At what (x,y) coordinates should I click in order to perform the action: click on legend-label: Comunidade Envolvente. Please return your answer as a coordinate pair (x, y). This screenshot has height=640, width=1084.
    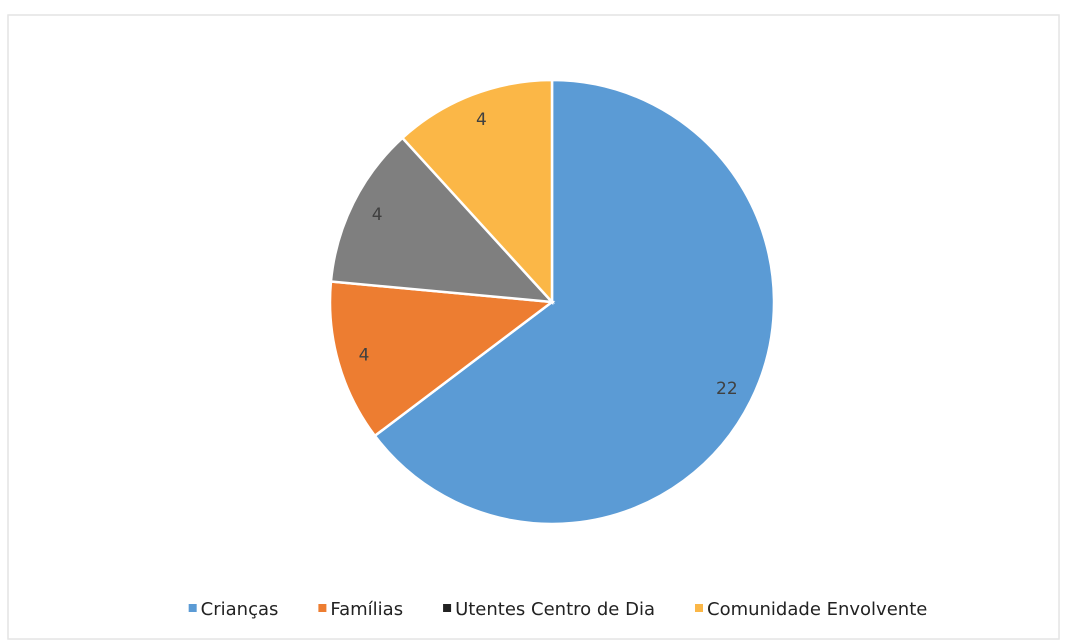
    Looking at the image, I should click on (817, 609).